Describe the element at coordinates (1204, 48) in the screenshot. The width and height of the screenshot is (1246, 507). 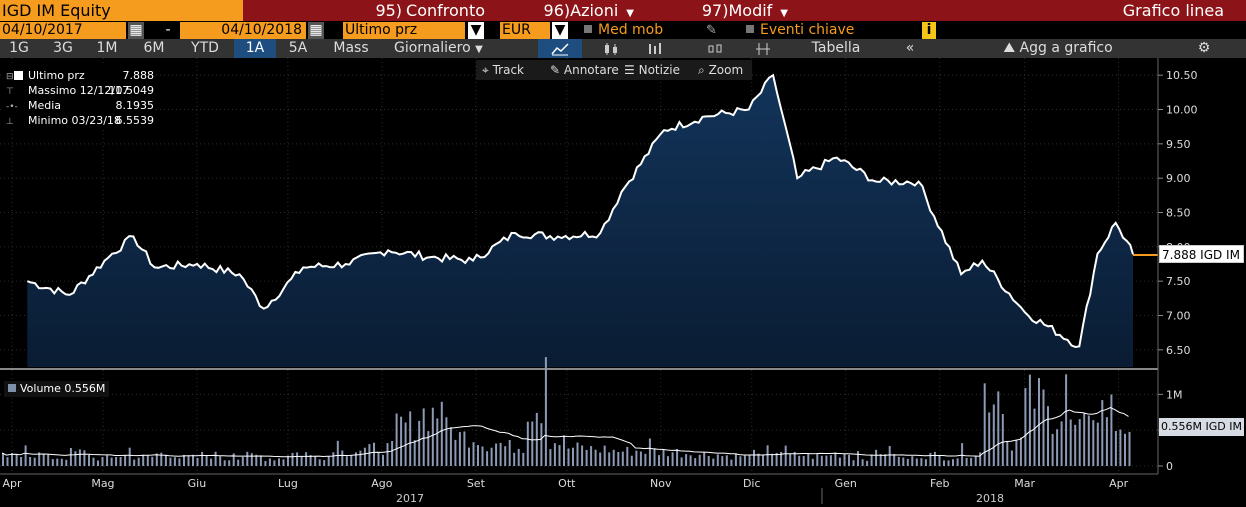
I see `gear-icon: ⚙` at that location.